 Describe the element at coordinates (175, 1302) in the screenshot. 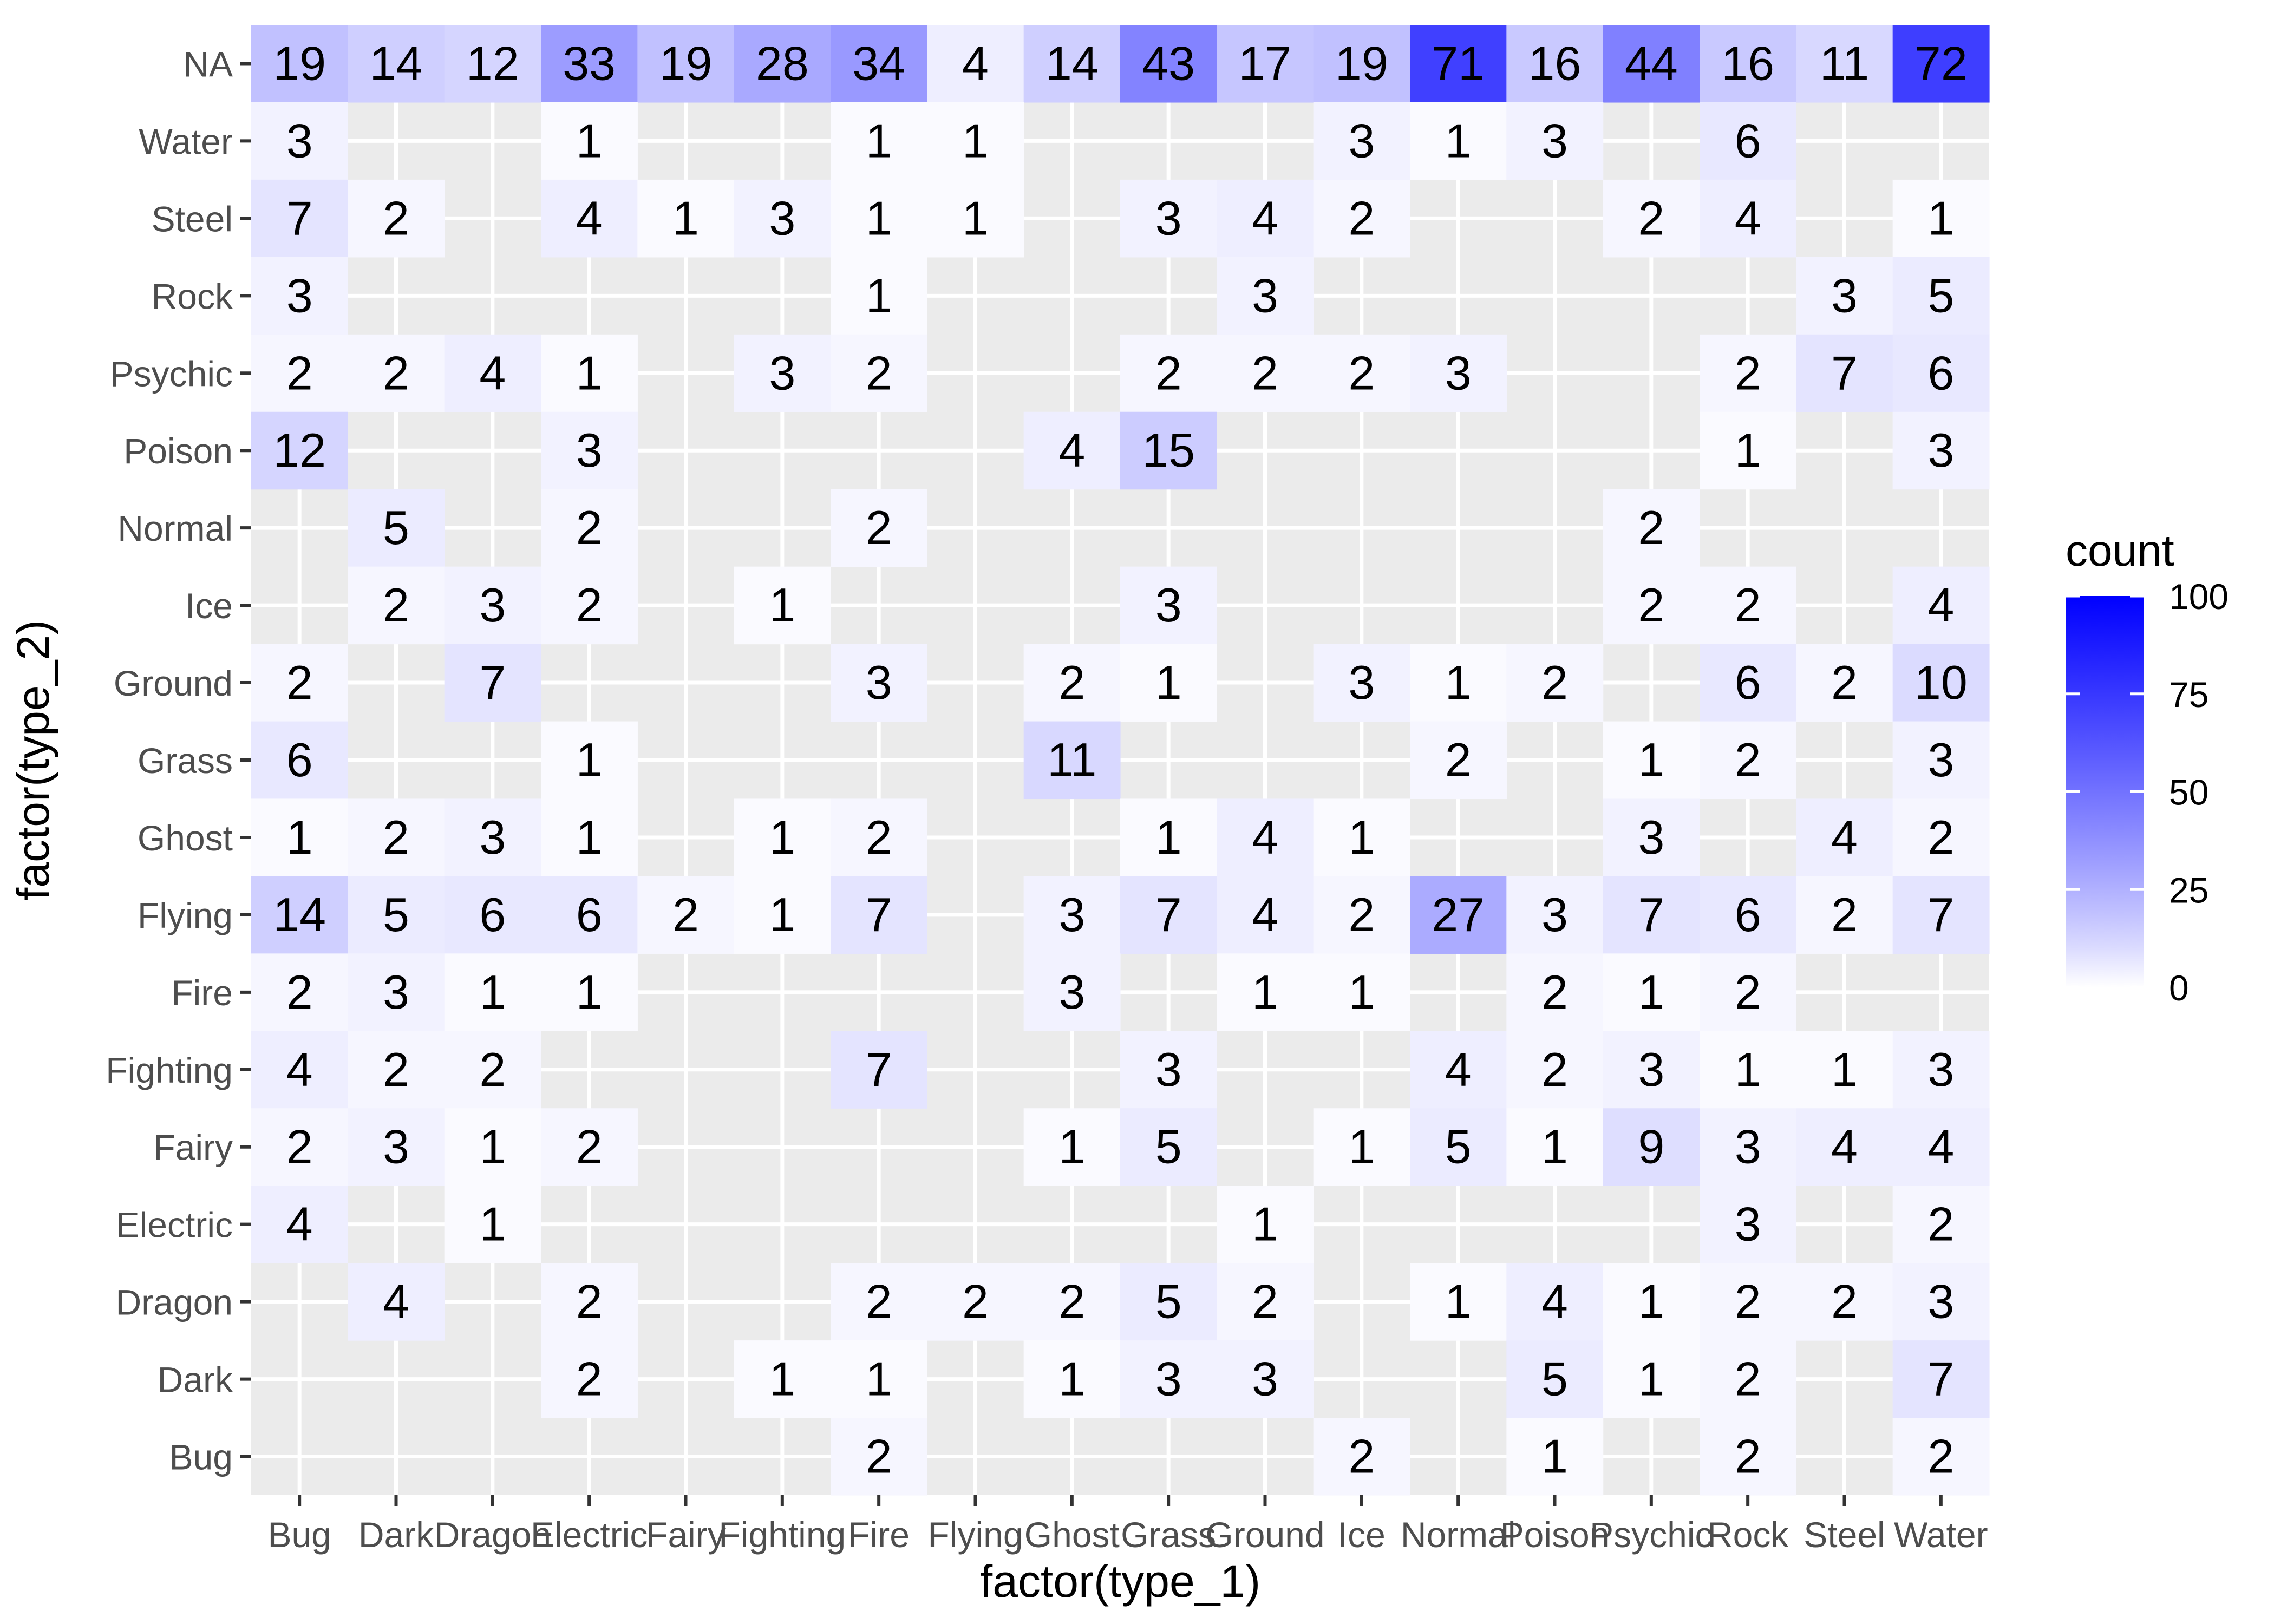

I see `y-tick-label: Dragon` at that location.